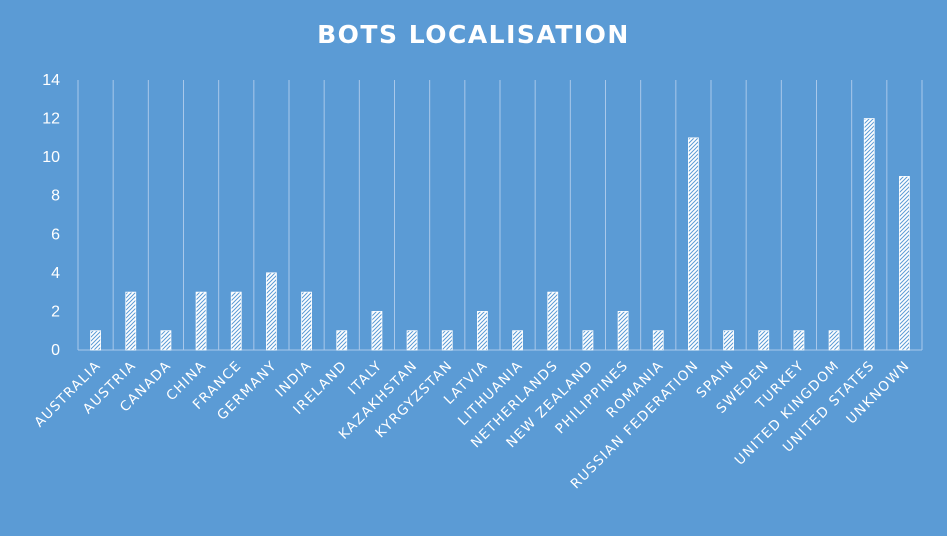 This screenshot has height=536, width=947. I want to click on chart-title: BOTS LOCALISATION, so click(473, 34).